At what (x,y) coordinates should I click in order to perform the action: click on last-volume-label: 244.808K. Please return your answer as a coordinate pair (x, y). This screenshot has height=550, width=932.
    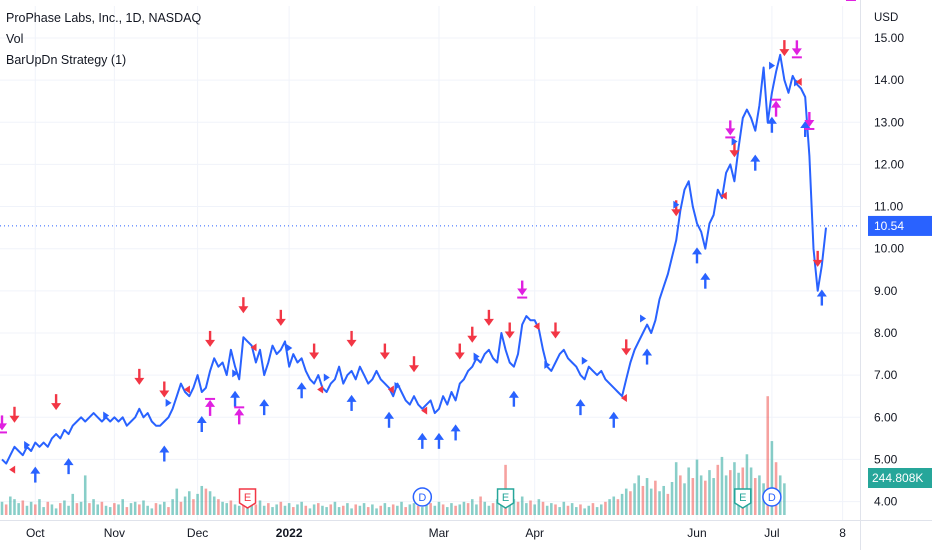
    Looking at the image, I should click on (897, 478).